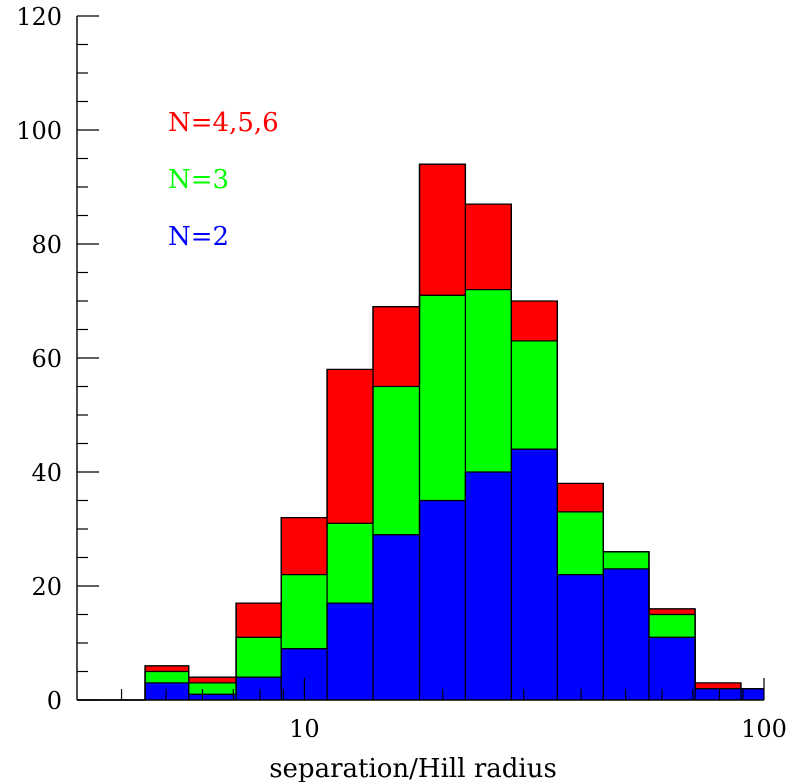  I want to click on legend: N=4,5,6 N=3 N=2, so click(223, 180).